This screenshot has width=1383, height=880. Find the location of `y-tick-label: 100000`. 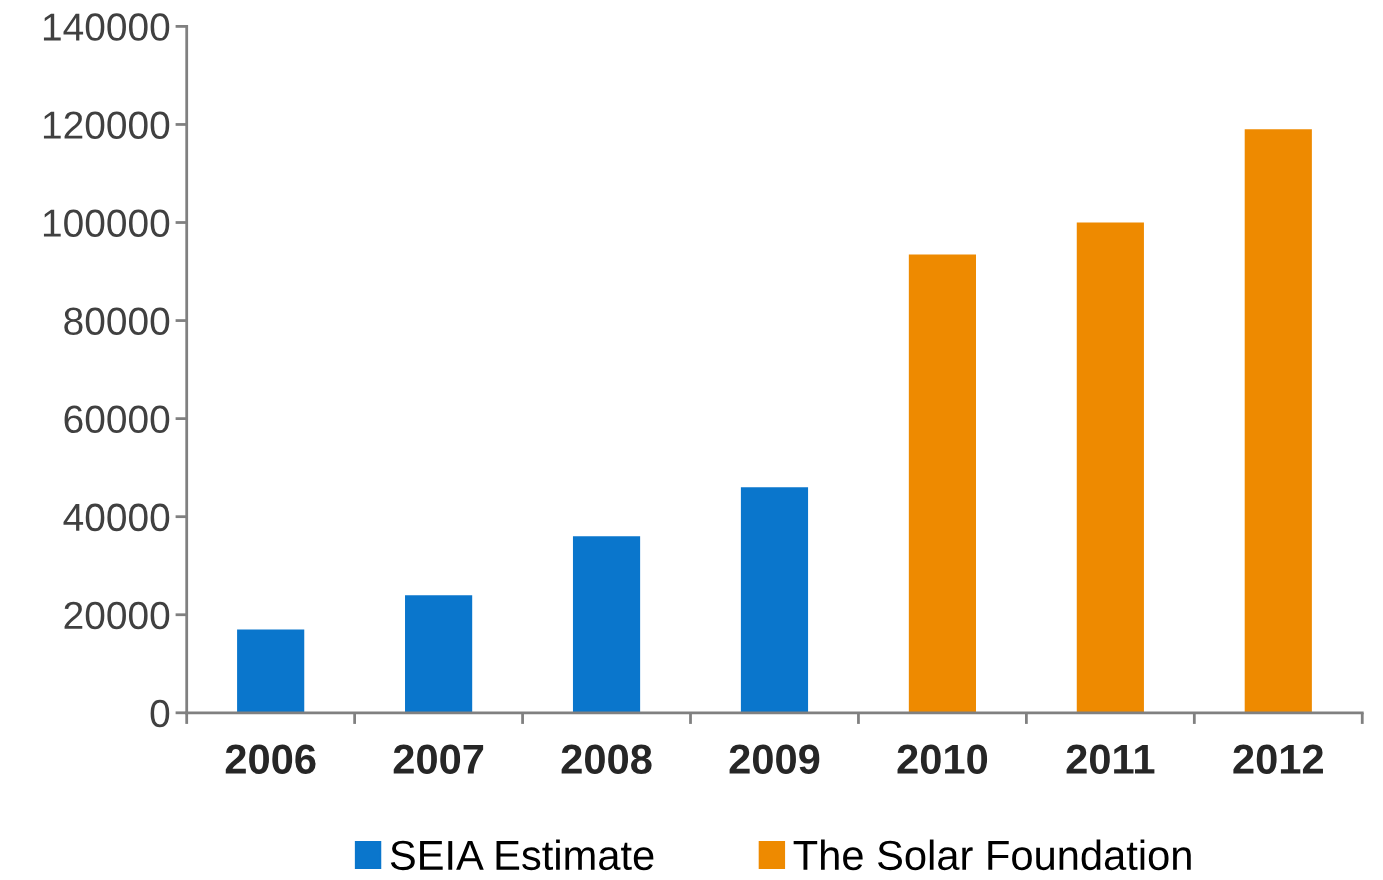

y-tick-label: 100000 is located at coordinates (106, 223).